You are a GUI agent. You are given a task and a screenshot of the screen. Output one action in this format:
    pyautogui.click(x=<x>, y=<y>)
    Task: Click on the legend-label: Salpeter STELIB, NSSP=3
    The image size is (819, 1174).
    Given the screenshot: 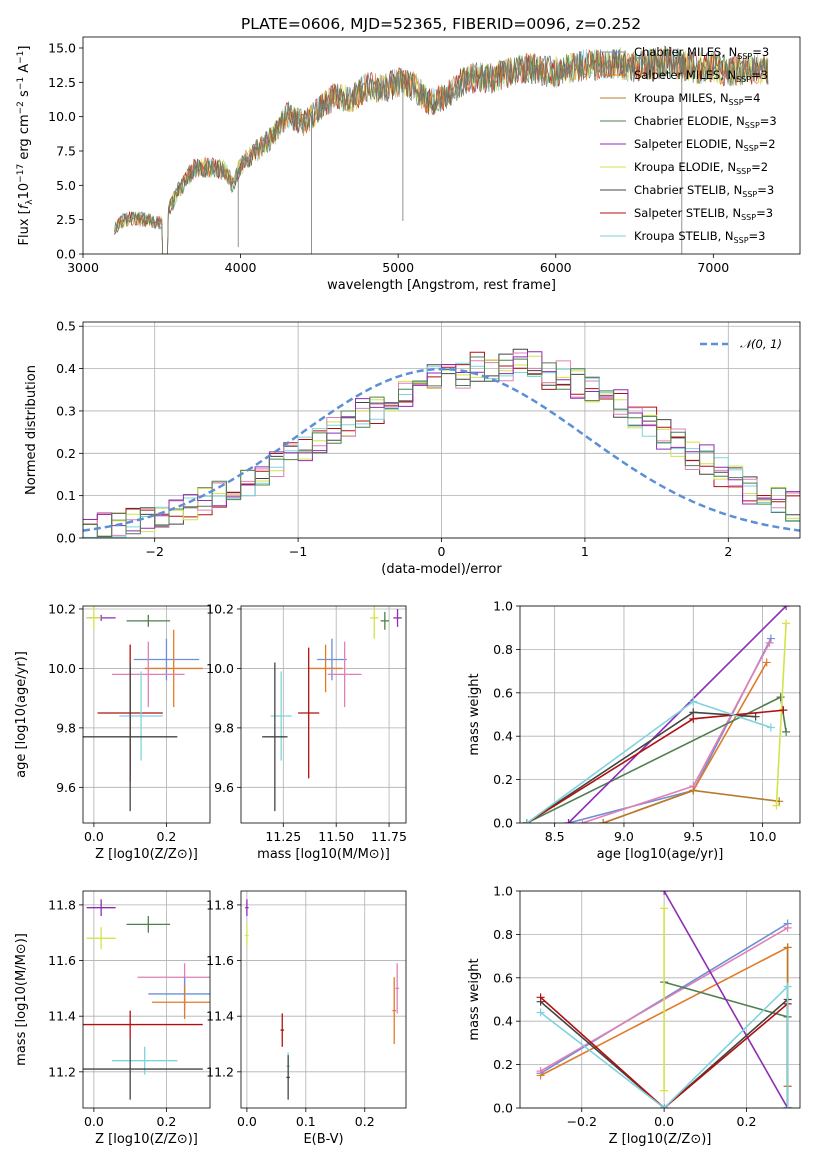 What is the action you would take?
    pyautogui.click(x=703, y=214)
    